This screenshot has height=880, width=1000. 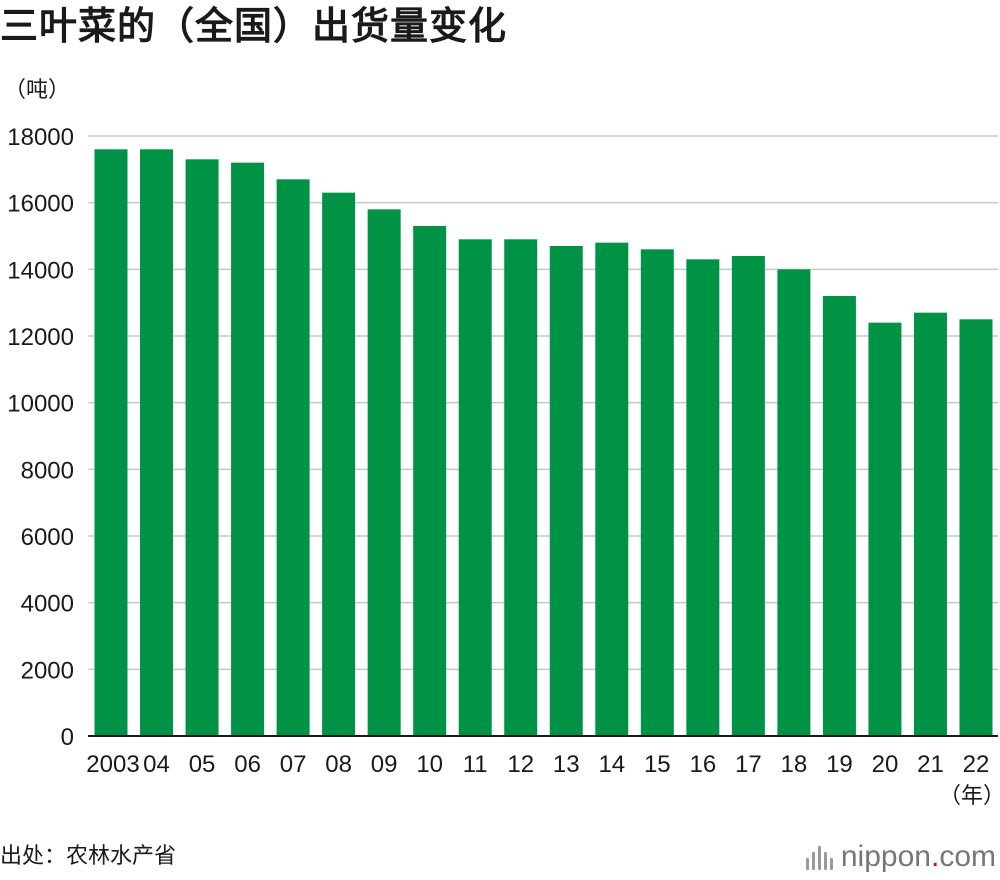 I want to click on y-tick-label: 18000, so click(x=40, y=137).